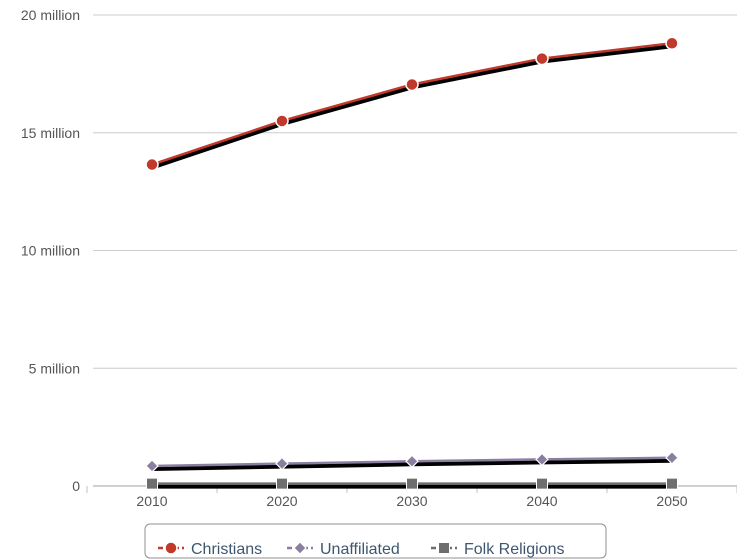  I want to click on y-tick-label: 0, so click(76, 486).